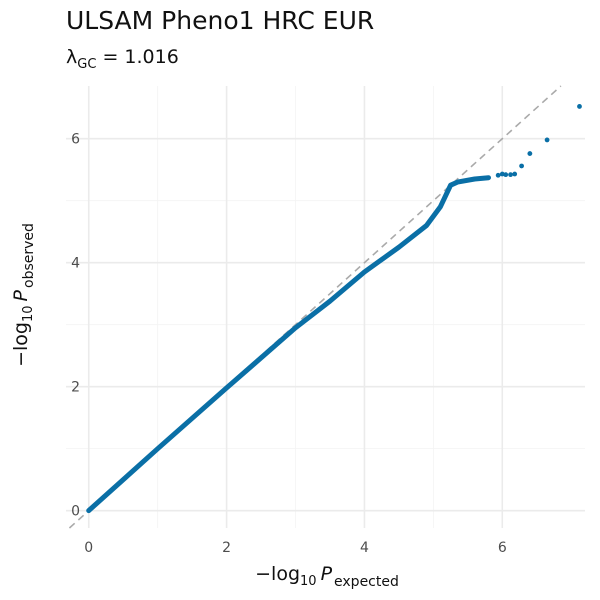 This screenshot has width=600, height=600. I want to click on x-tick-label: 6, so click(502, 548).